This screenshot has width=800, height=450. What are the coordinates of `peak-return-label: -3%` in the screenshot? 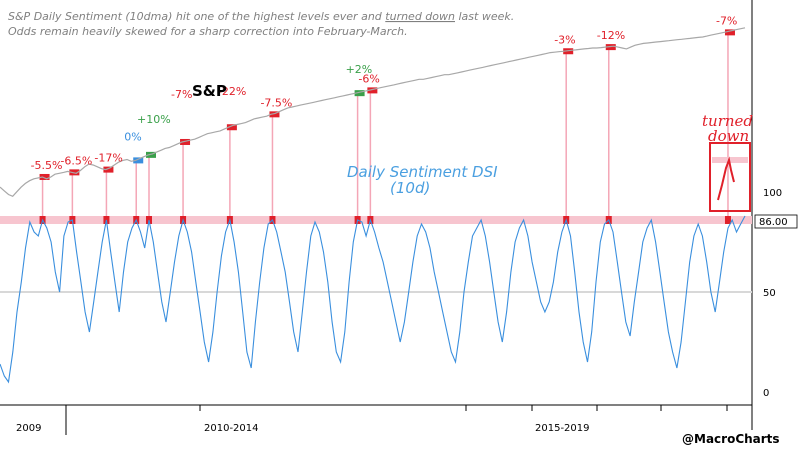 It's located at (564, 39).